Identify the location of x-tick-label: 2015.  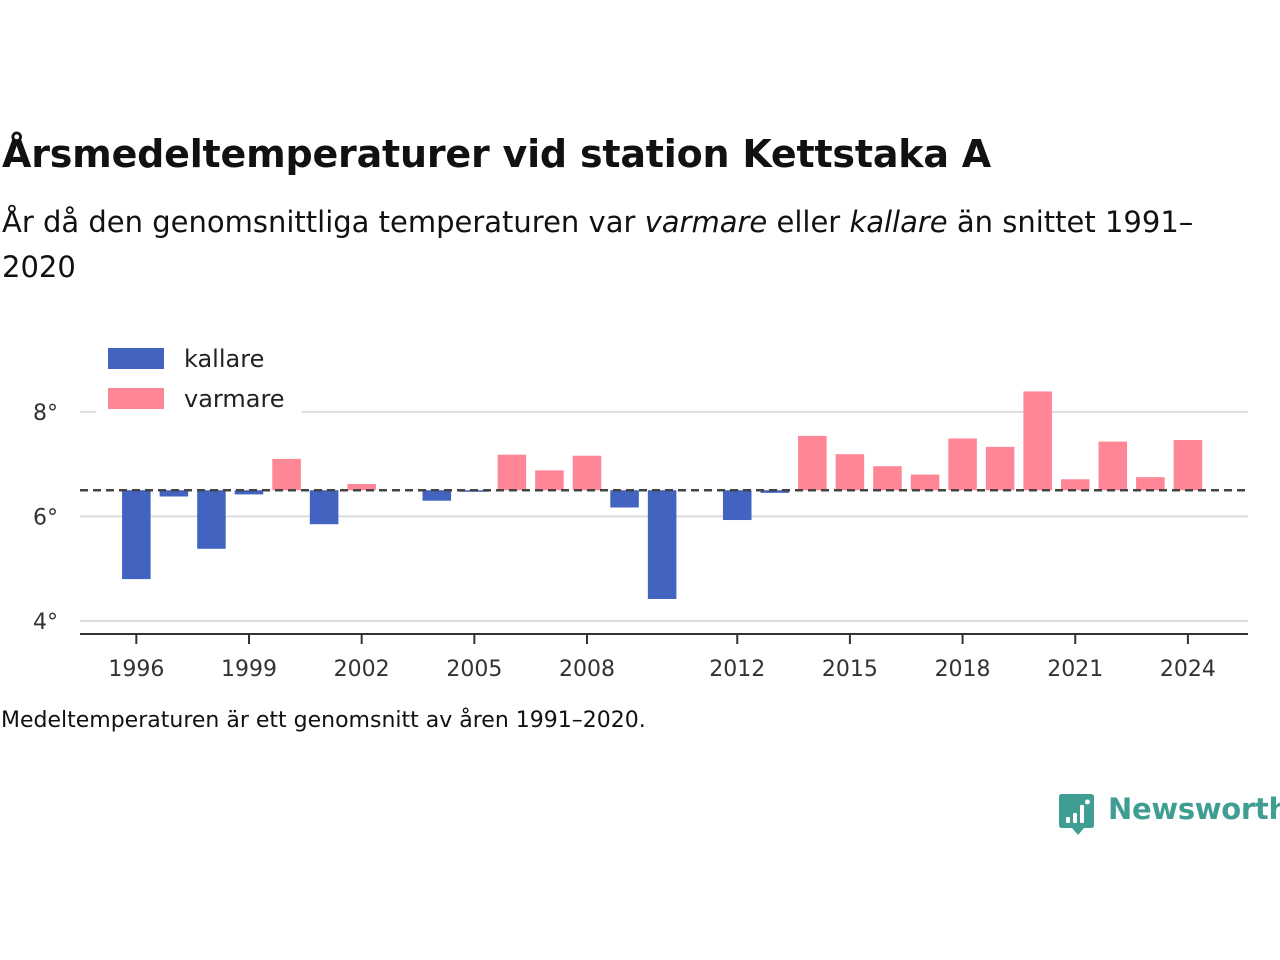
(850, 669).